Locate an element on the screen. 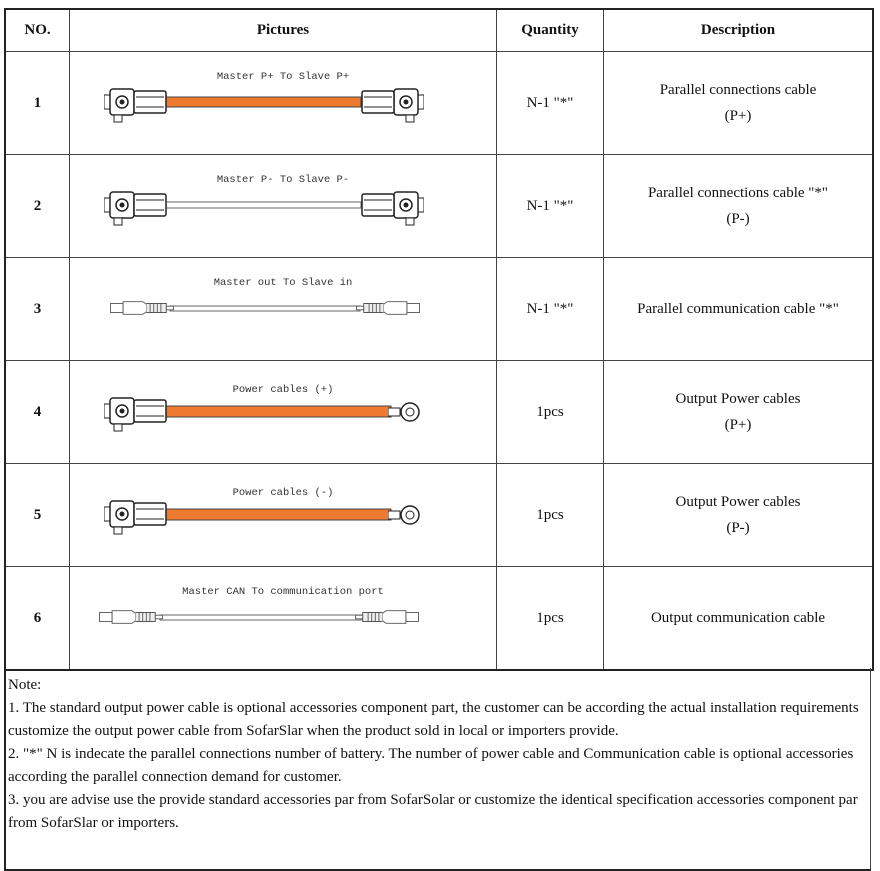 This screenshot has height=871, width=880. row-number: 6 is located at coordinates (37, 618).